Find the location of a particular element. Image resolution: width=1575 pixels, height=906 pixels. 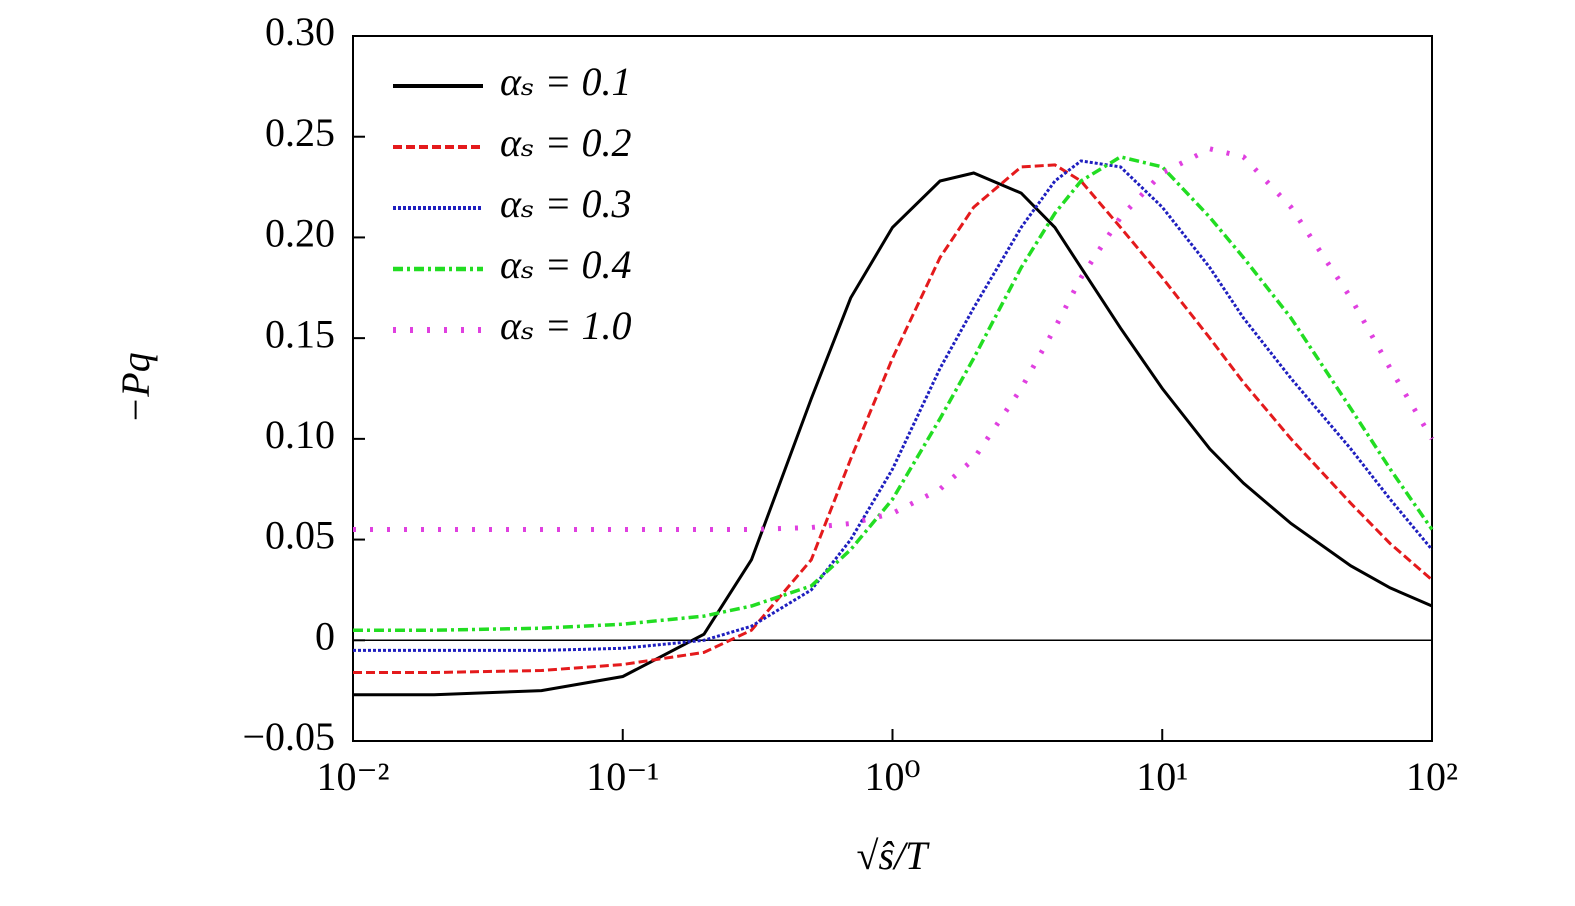

x-tick-label: 10⁻¹ is located at coordinates (622, 776).